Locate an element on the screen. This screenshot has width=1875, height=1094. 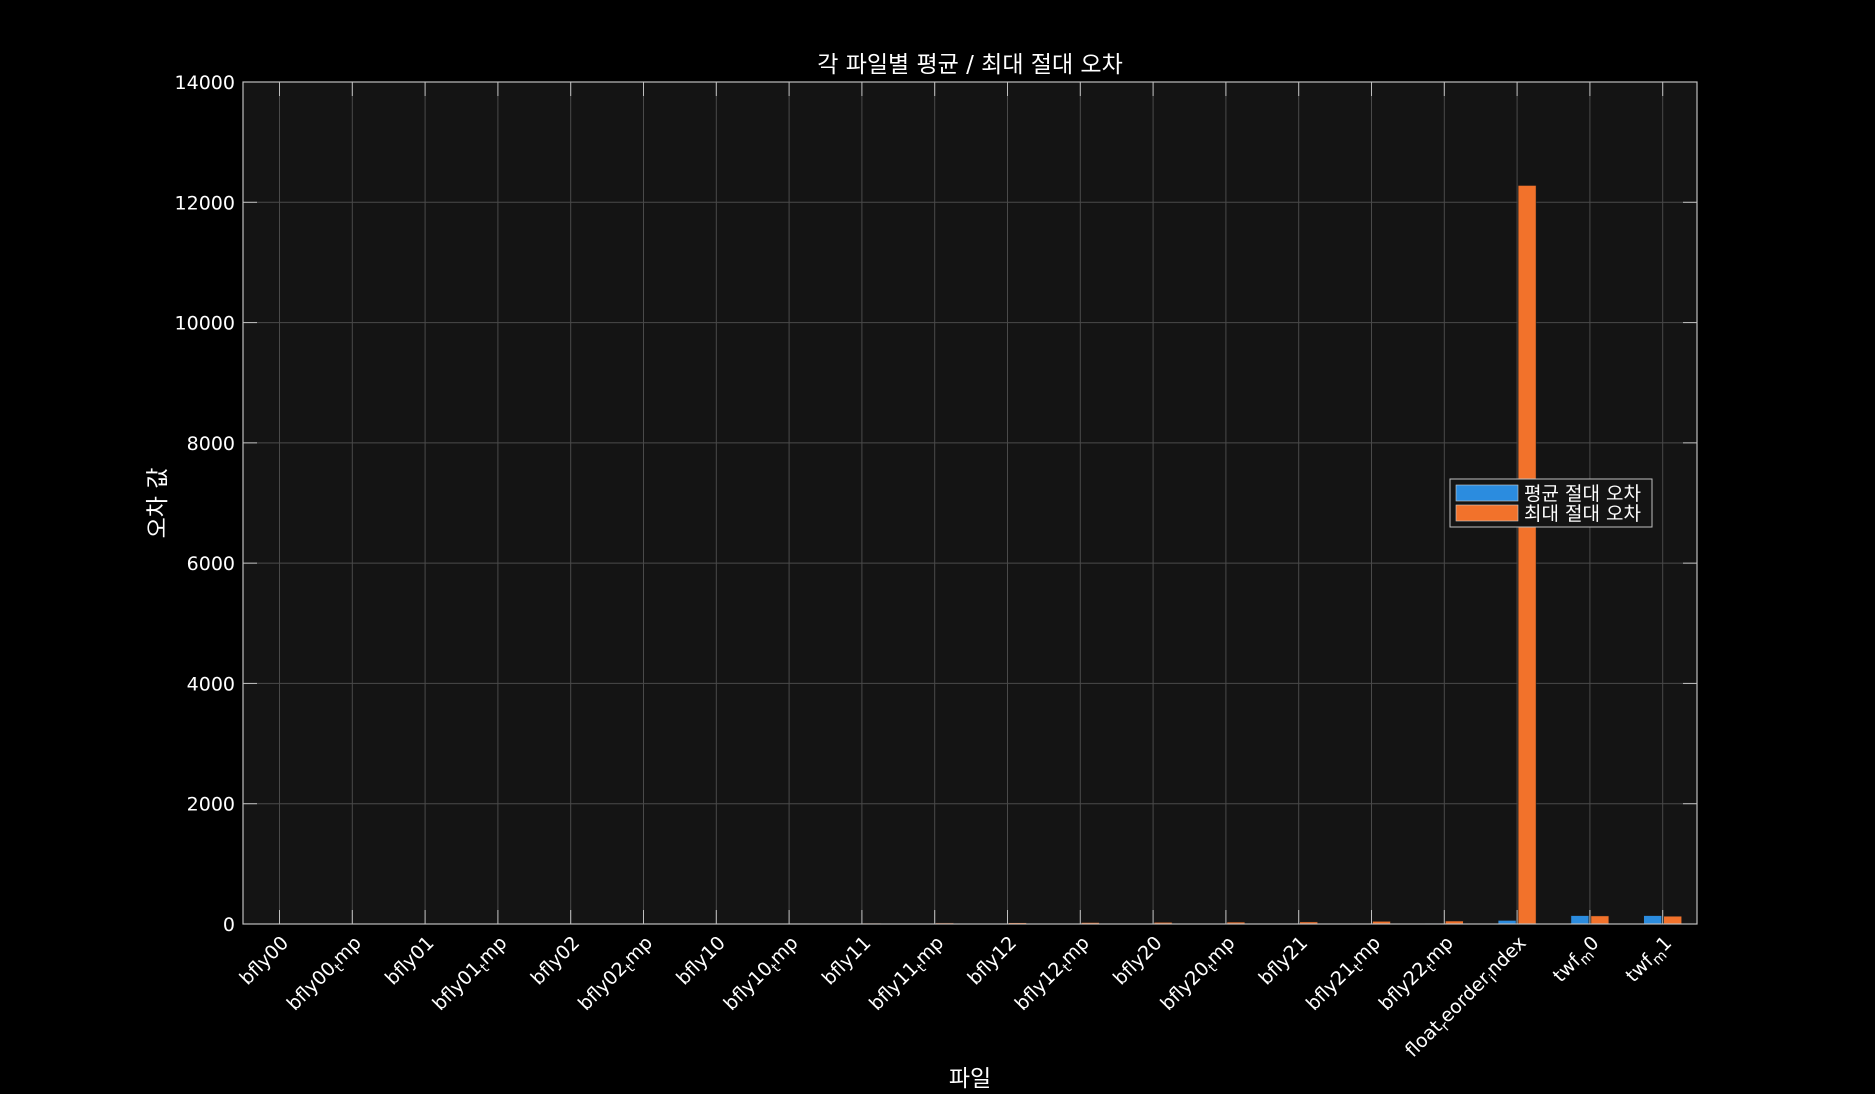
y-tick-label: 6000 is located at coordinates (211, 564).